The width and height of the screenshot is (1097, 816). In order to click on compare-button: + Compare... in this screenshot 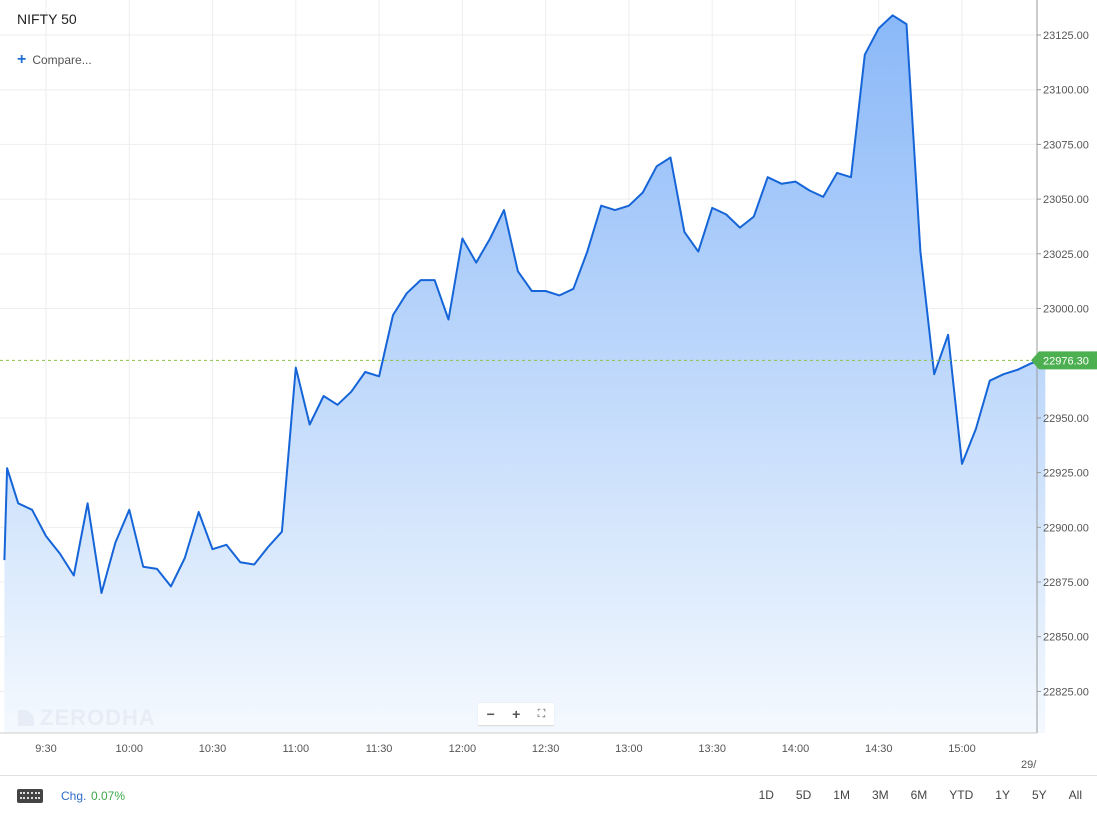, I will do `click(54, 59)`.